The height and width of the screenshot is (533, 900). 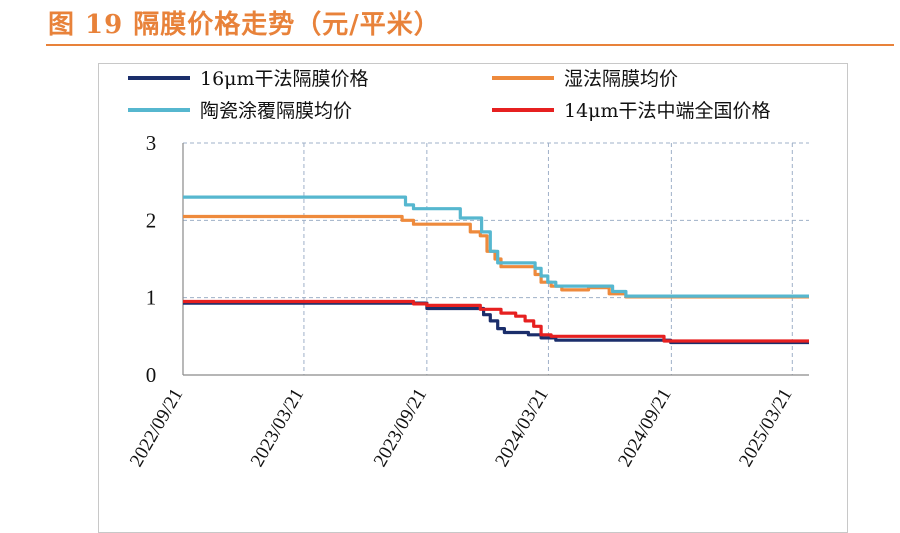 What do you see at coordinates (521, 427) in the screenshot?
I see `x-tick-label: 2024/03/21` at bounding box center [521, 427].